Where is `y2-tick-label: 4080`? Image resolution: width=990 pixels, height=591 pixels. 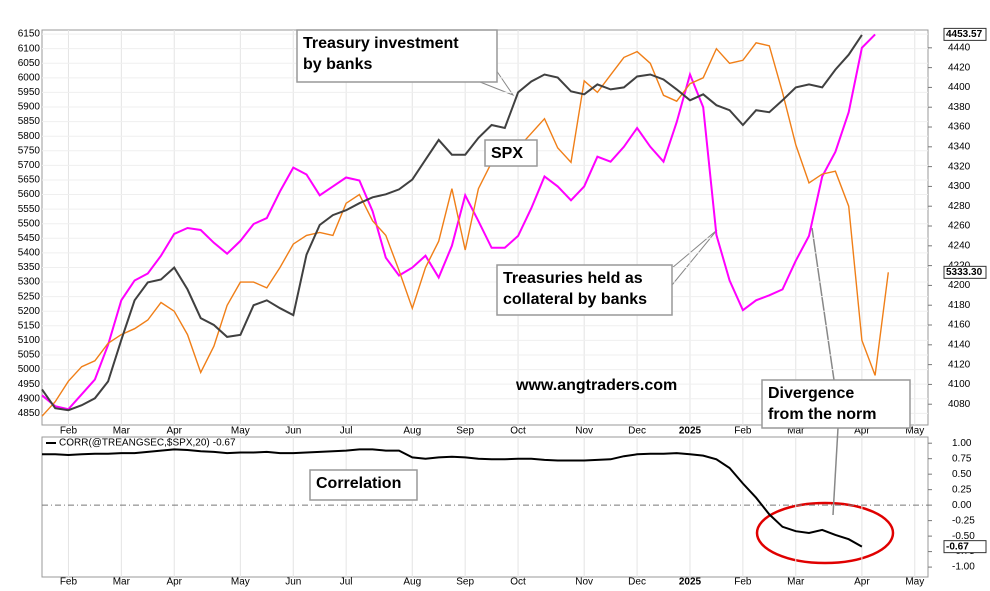
y2-tick-label: 4080 is located at coordinates (959, 404).